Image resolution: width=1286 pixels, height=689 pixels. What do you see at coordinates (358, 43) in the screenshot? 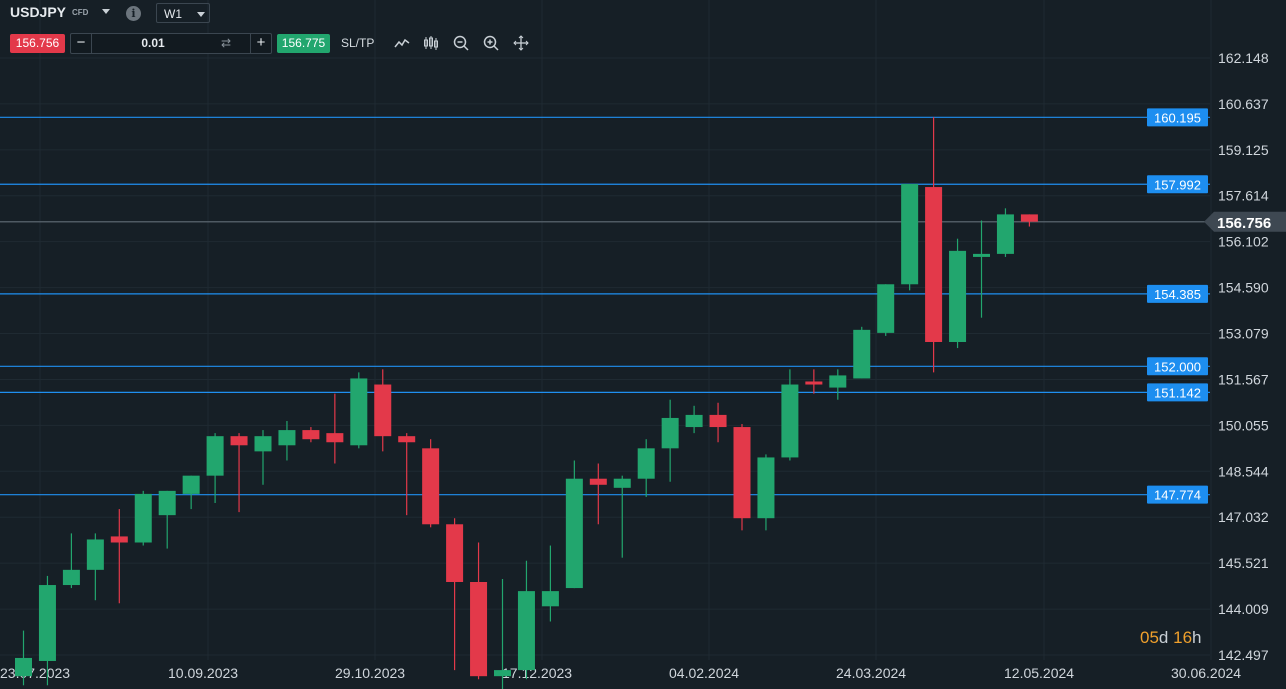
I see `sltp-button: SL/TP` at bounding box center [358, 43].